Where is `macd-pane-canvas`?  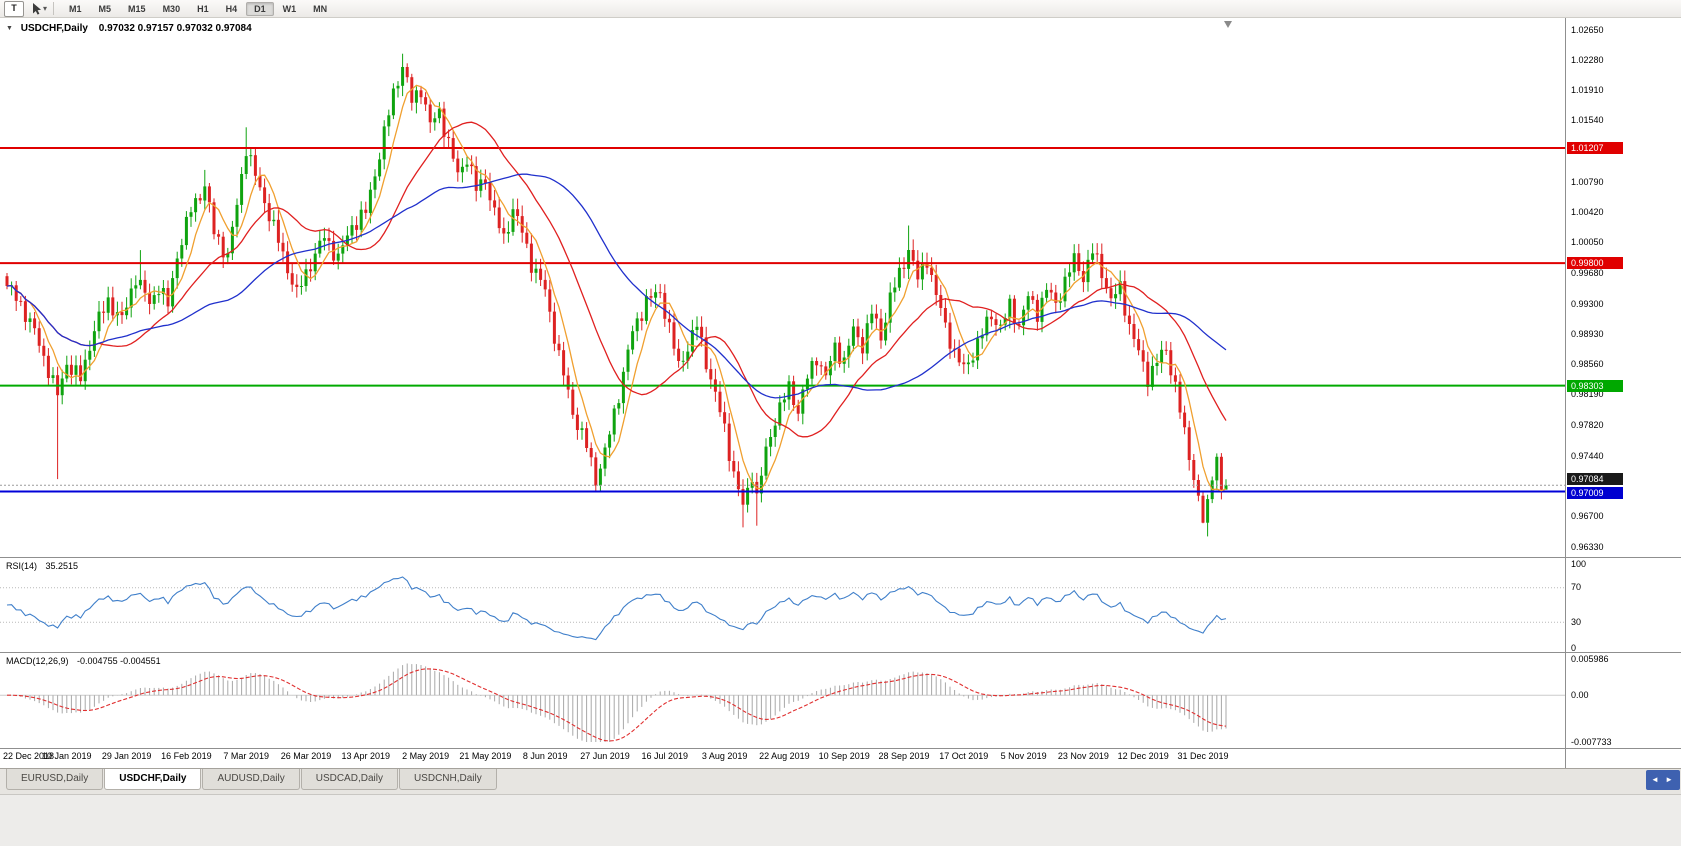 macd-pane-canvas is located at coordinates (782, 700).